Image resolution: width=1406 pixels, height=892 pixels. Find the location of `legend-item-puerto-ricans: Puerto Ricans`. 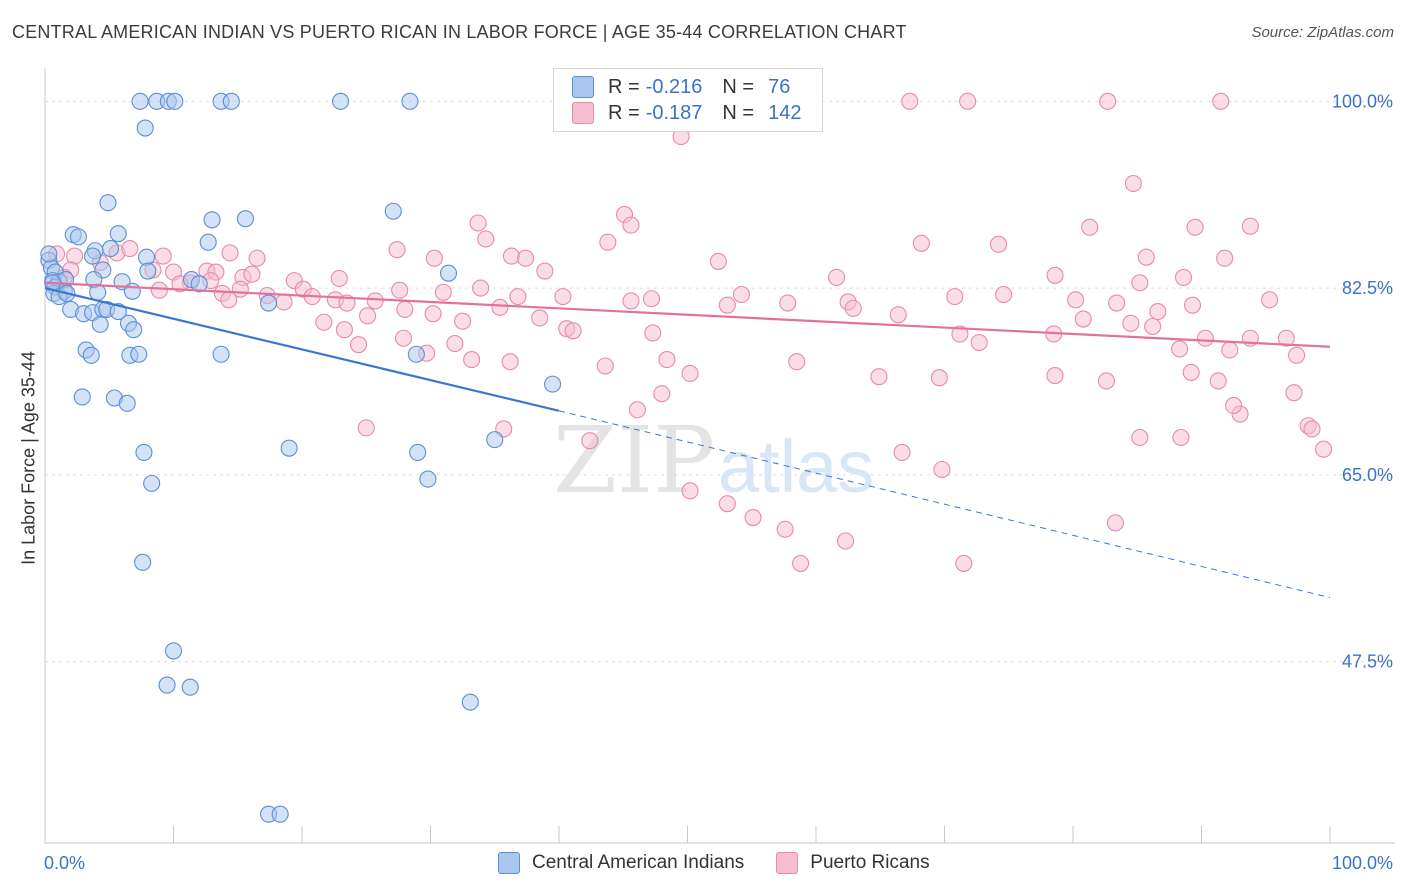

legend-item-puerto-ricans: Puerto Ricans is located at coordinates (853, 863).